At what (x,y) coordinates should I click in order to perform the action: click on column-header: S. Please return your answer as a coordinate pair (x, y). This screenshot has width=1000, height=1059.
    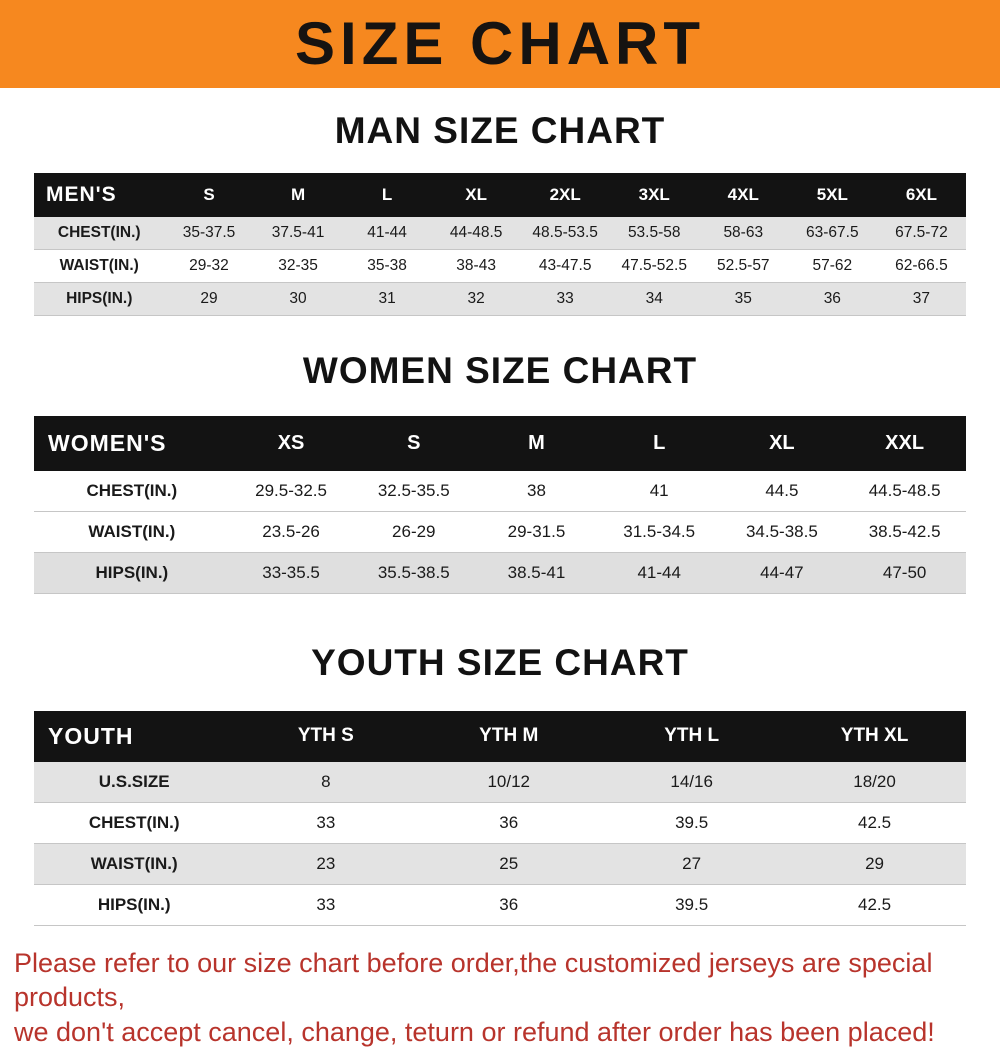
    Looking at the image, I should click on (414, 444).